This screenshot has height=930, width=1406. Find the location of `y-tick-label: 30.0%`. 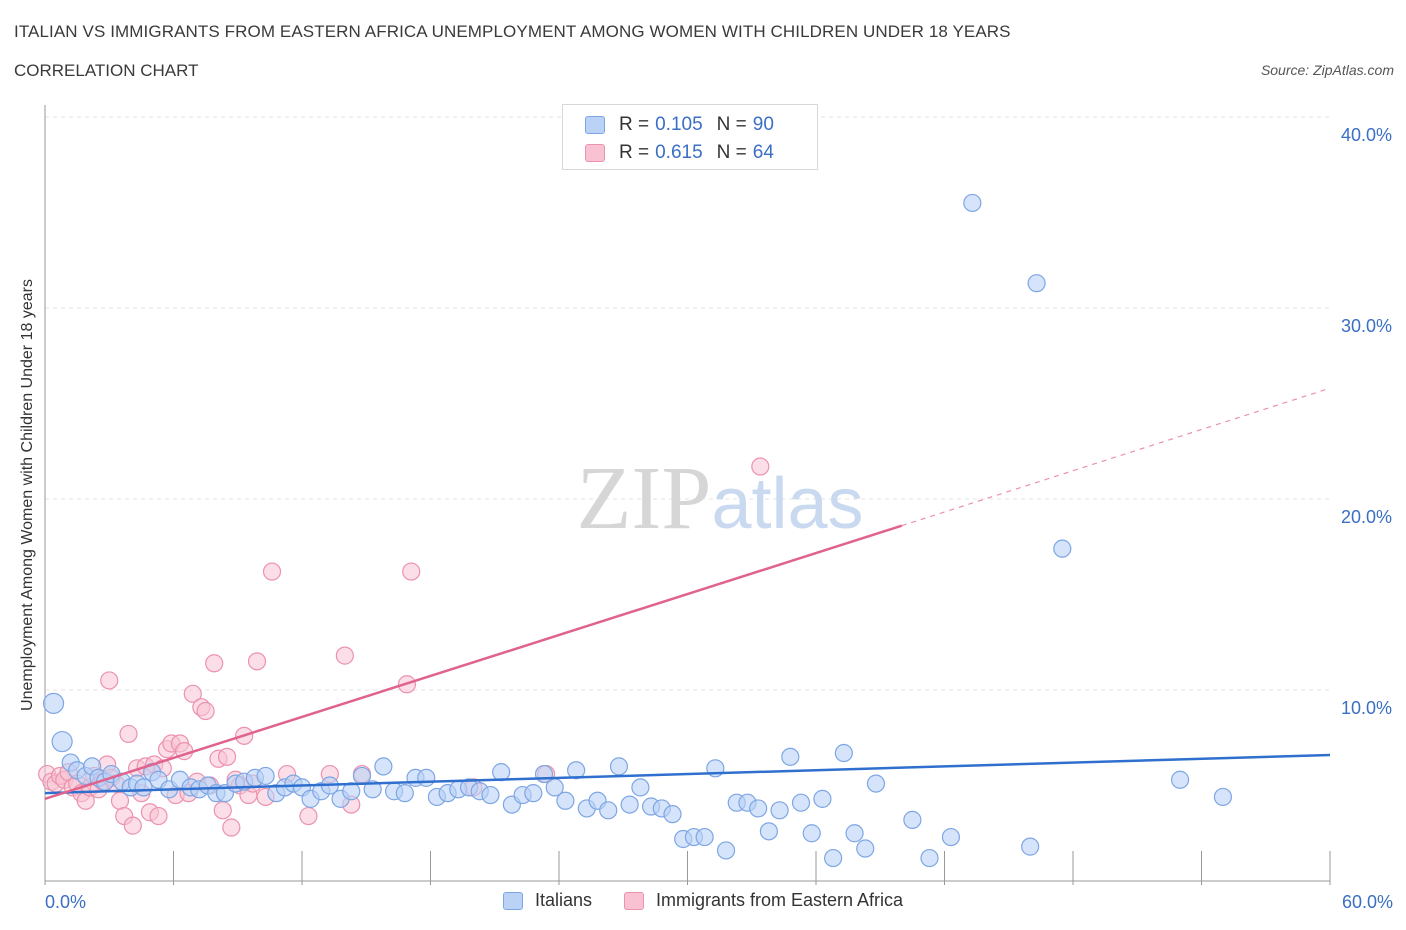

y-tick-label: 30.0% is located at coordinates (1366, 326).